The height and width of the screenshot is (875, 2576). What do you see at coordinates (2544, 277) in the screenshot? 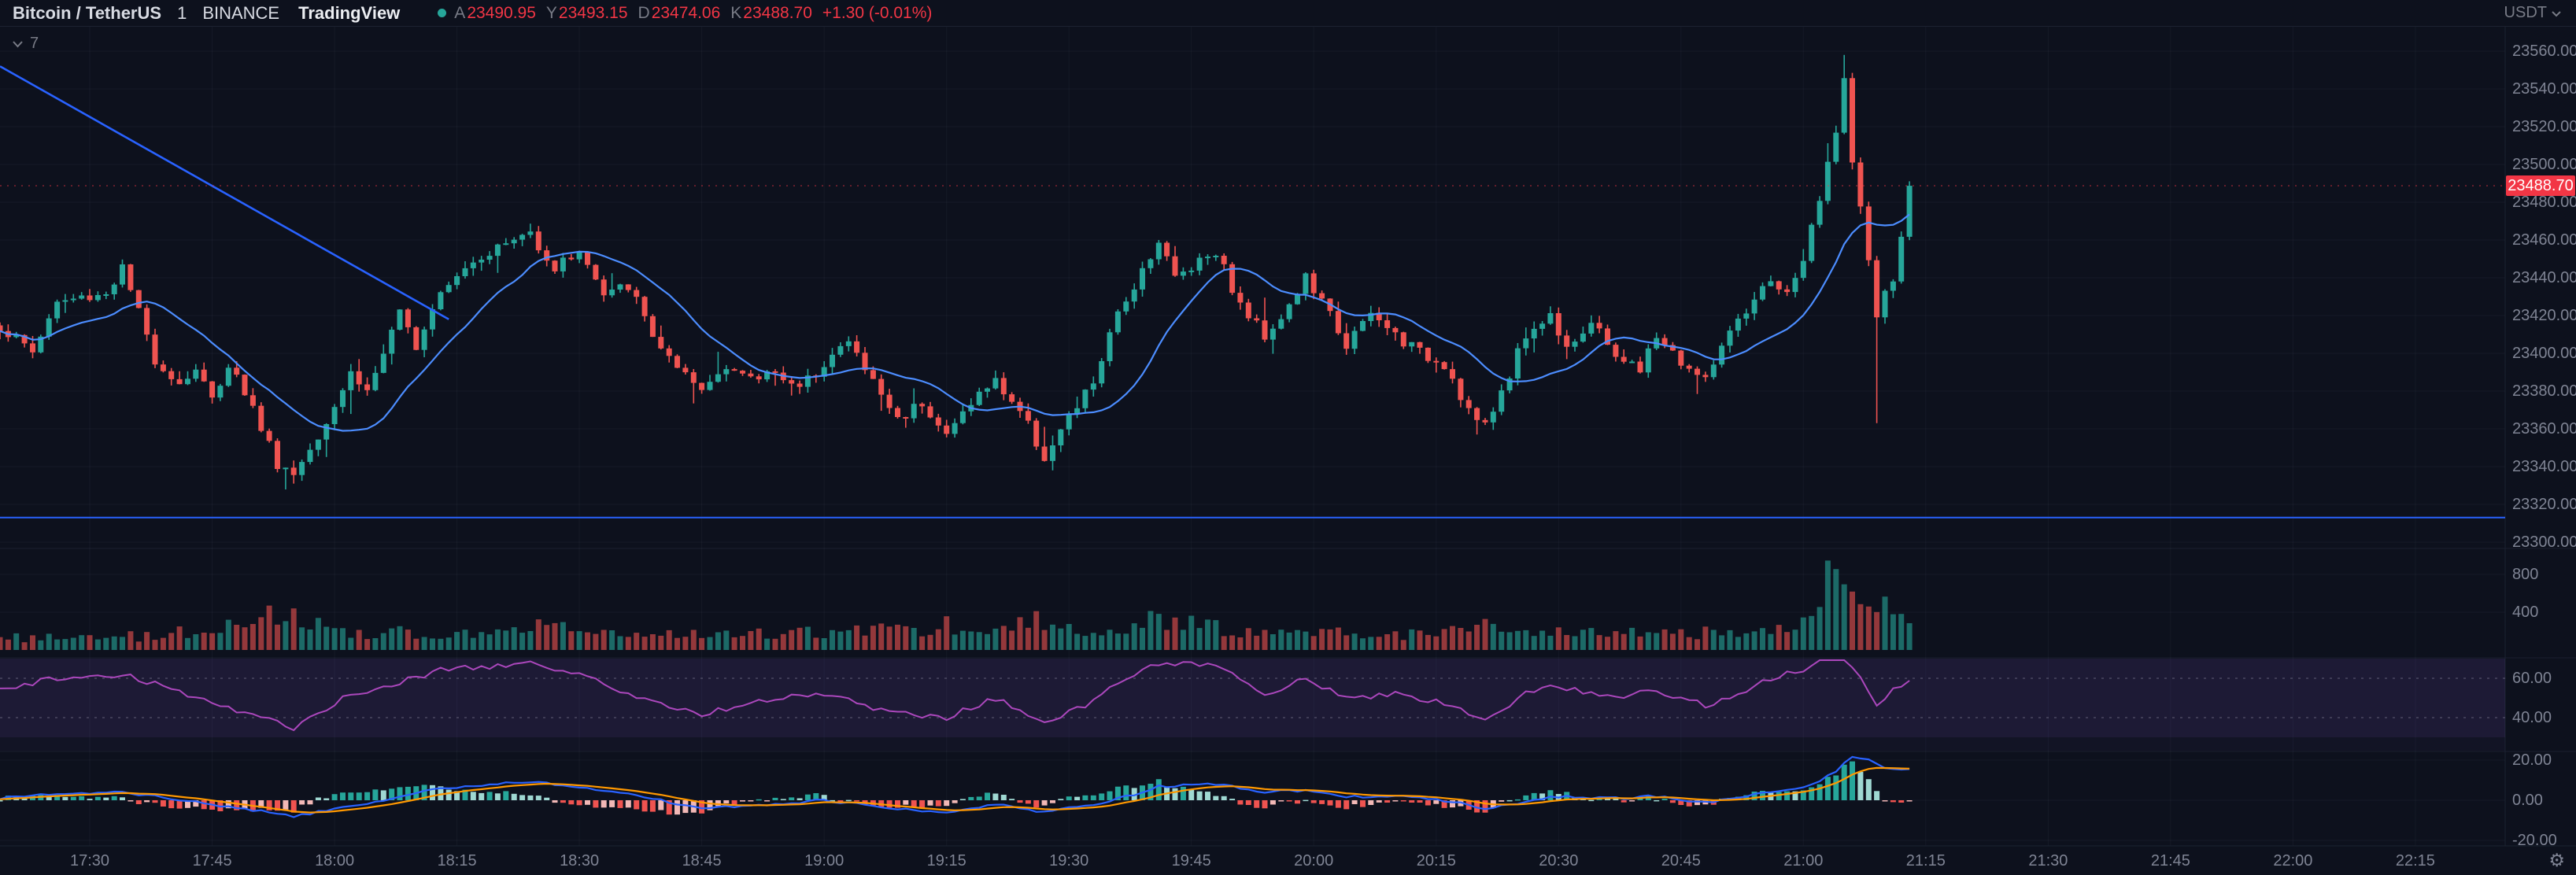
I see `price-axis-label: 23440.00` at bounding box center [2544, 277].